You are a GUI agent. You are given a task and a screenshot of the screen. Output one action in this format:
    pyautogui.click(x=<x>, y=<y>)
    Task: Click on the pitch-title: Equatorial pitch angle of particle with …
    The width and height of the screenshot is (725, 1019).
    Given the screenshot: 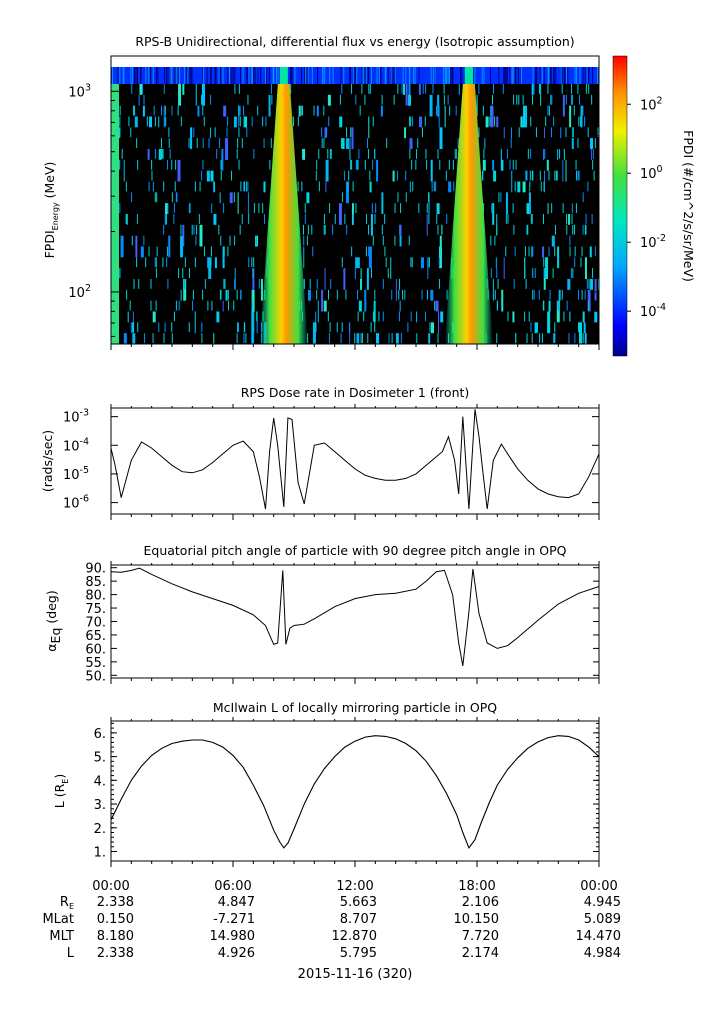 What is the action you would take?
    pyautogui.click(x=354, y=550)
    